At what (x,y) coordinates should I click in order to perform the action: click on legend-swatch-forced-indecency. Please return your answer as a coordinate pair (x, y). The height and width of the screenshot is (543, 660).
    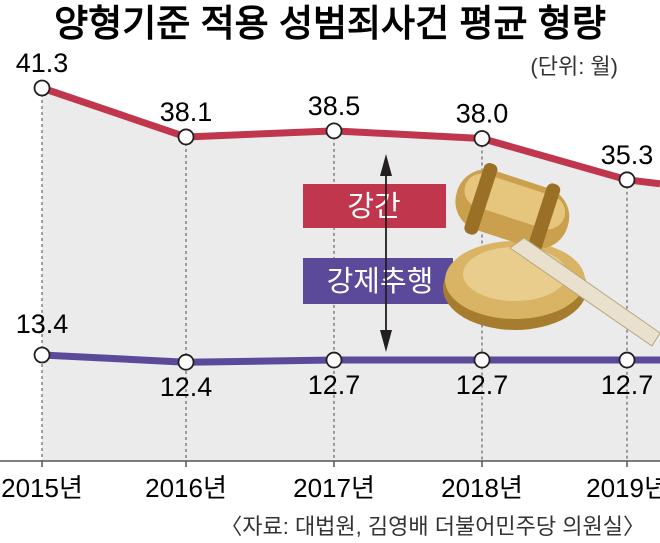
    Looking at the image, I should click on (378, 281).